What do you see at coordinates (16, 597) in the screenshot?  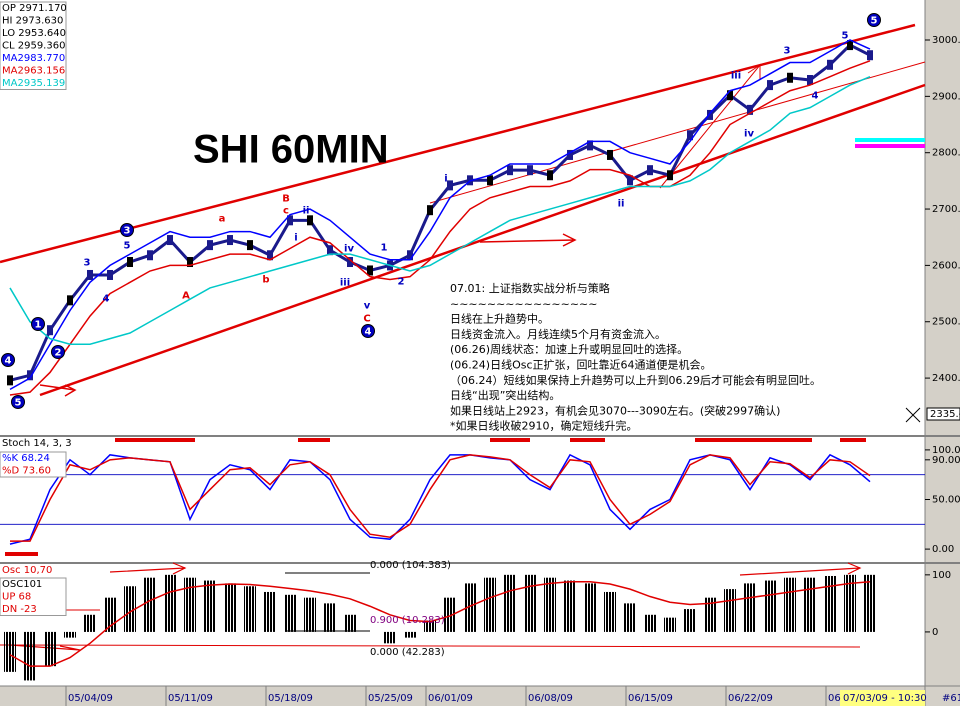 I see `readout: UP 68` at bounding box center [16, 597].